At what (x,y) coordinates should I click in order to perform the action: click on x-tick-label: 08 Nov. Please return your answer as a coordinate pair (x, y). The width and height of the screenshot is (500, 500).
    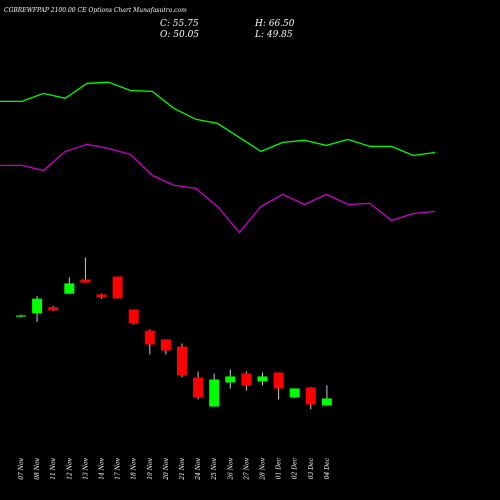
    Looking at the image, I should click on (37, 468).